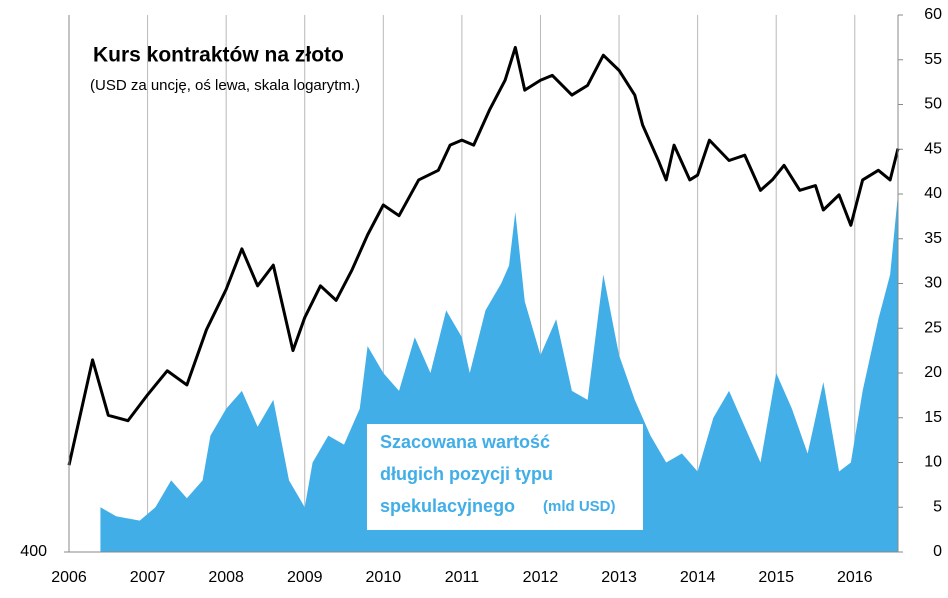 The image size is (948, 598). Describe the element at coordinates (579, 506) in the screenshot. I see `annotation-unit: (mld USD)` at that location.